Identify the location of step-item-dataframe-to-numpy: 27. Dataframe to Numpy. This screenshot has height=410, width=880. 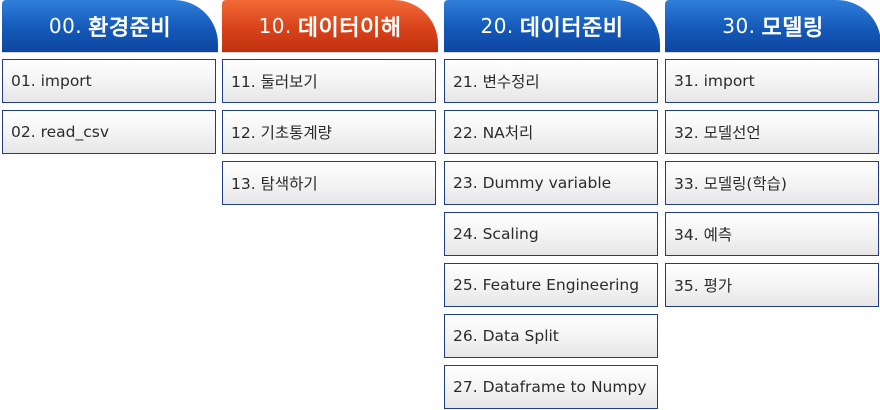
(551, 387).